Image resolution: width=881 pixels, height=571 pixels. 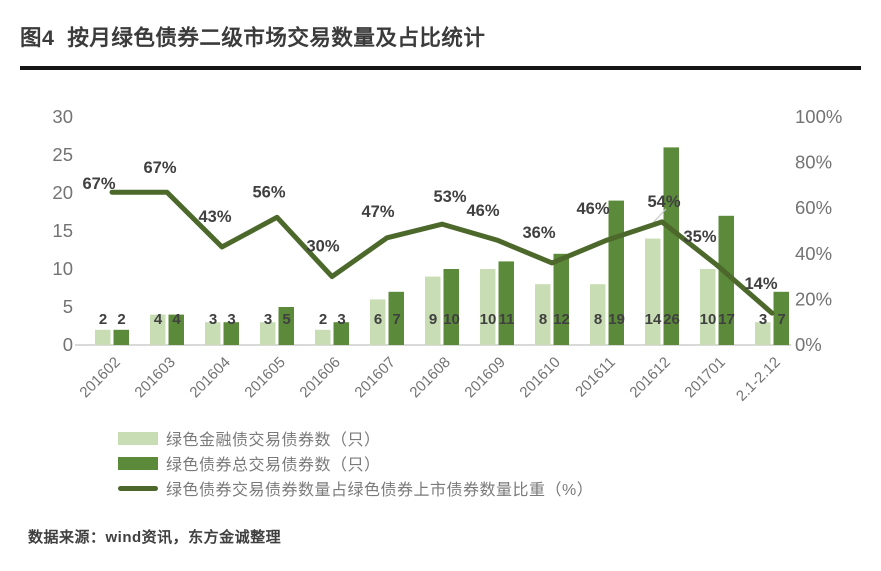 I want to click on x-axis-label: 201610, so click(x=539, y=377).